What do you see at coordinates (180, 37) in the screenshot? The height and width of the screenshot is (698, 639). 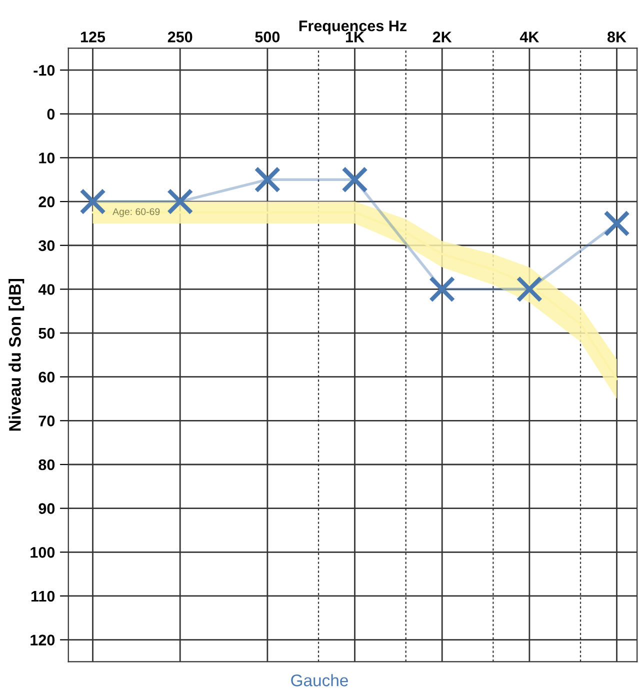 I see `x-tick-label: 250` at bounding box center [180, 37].